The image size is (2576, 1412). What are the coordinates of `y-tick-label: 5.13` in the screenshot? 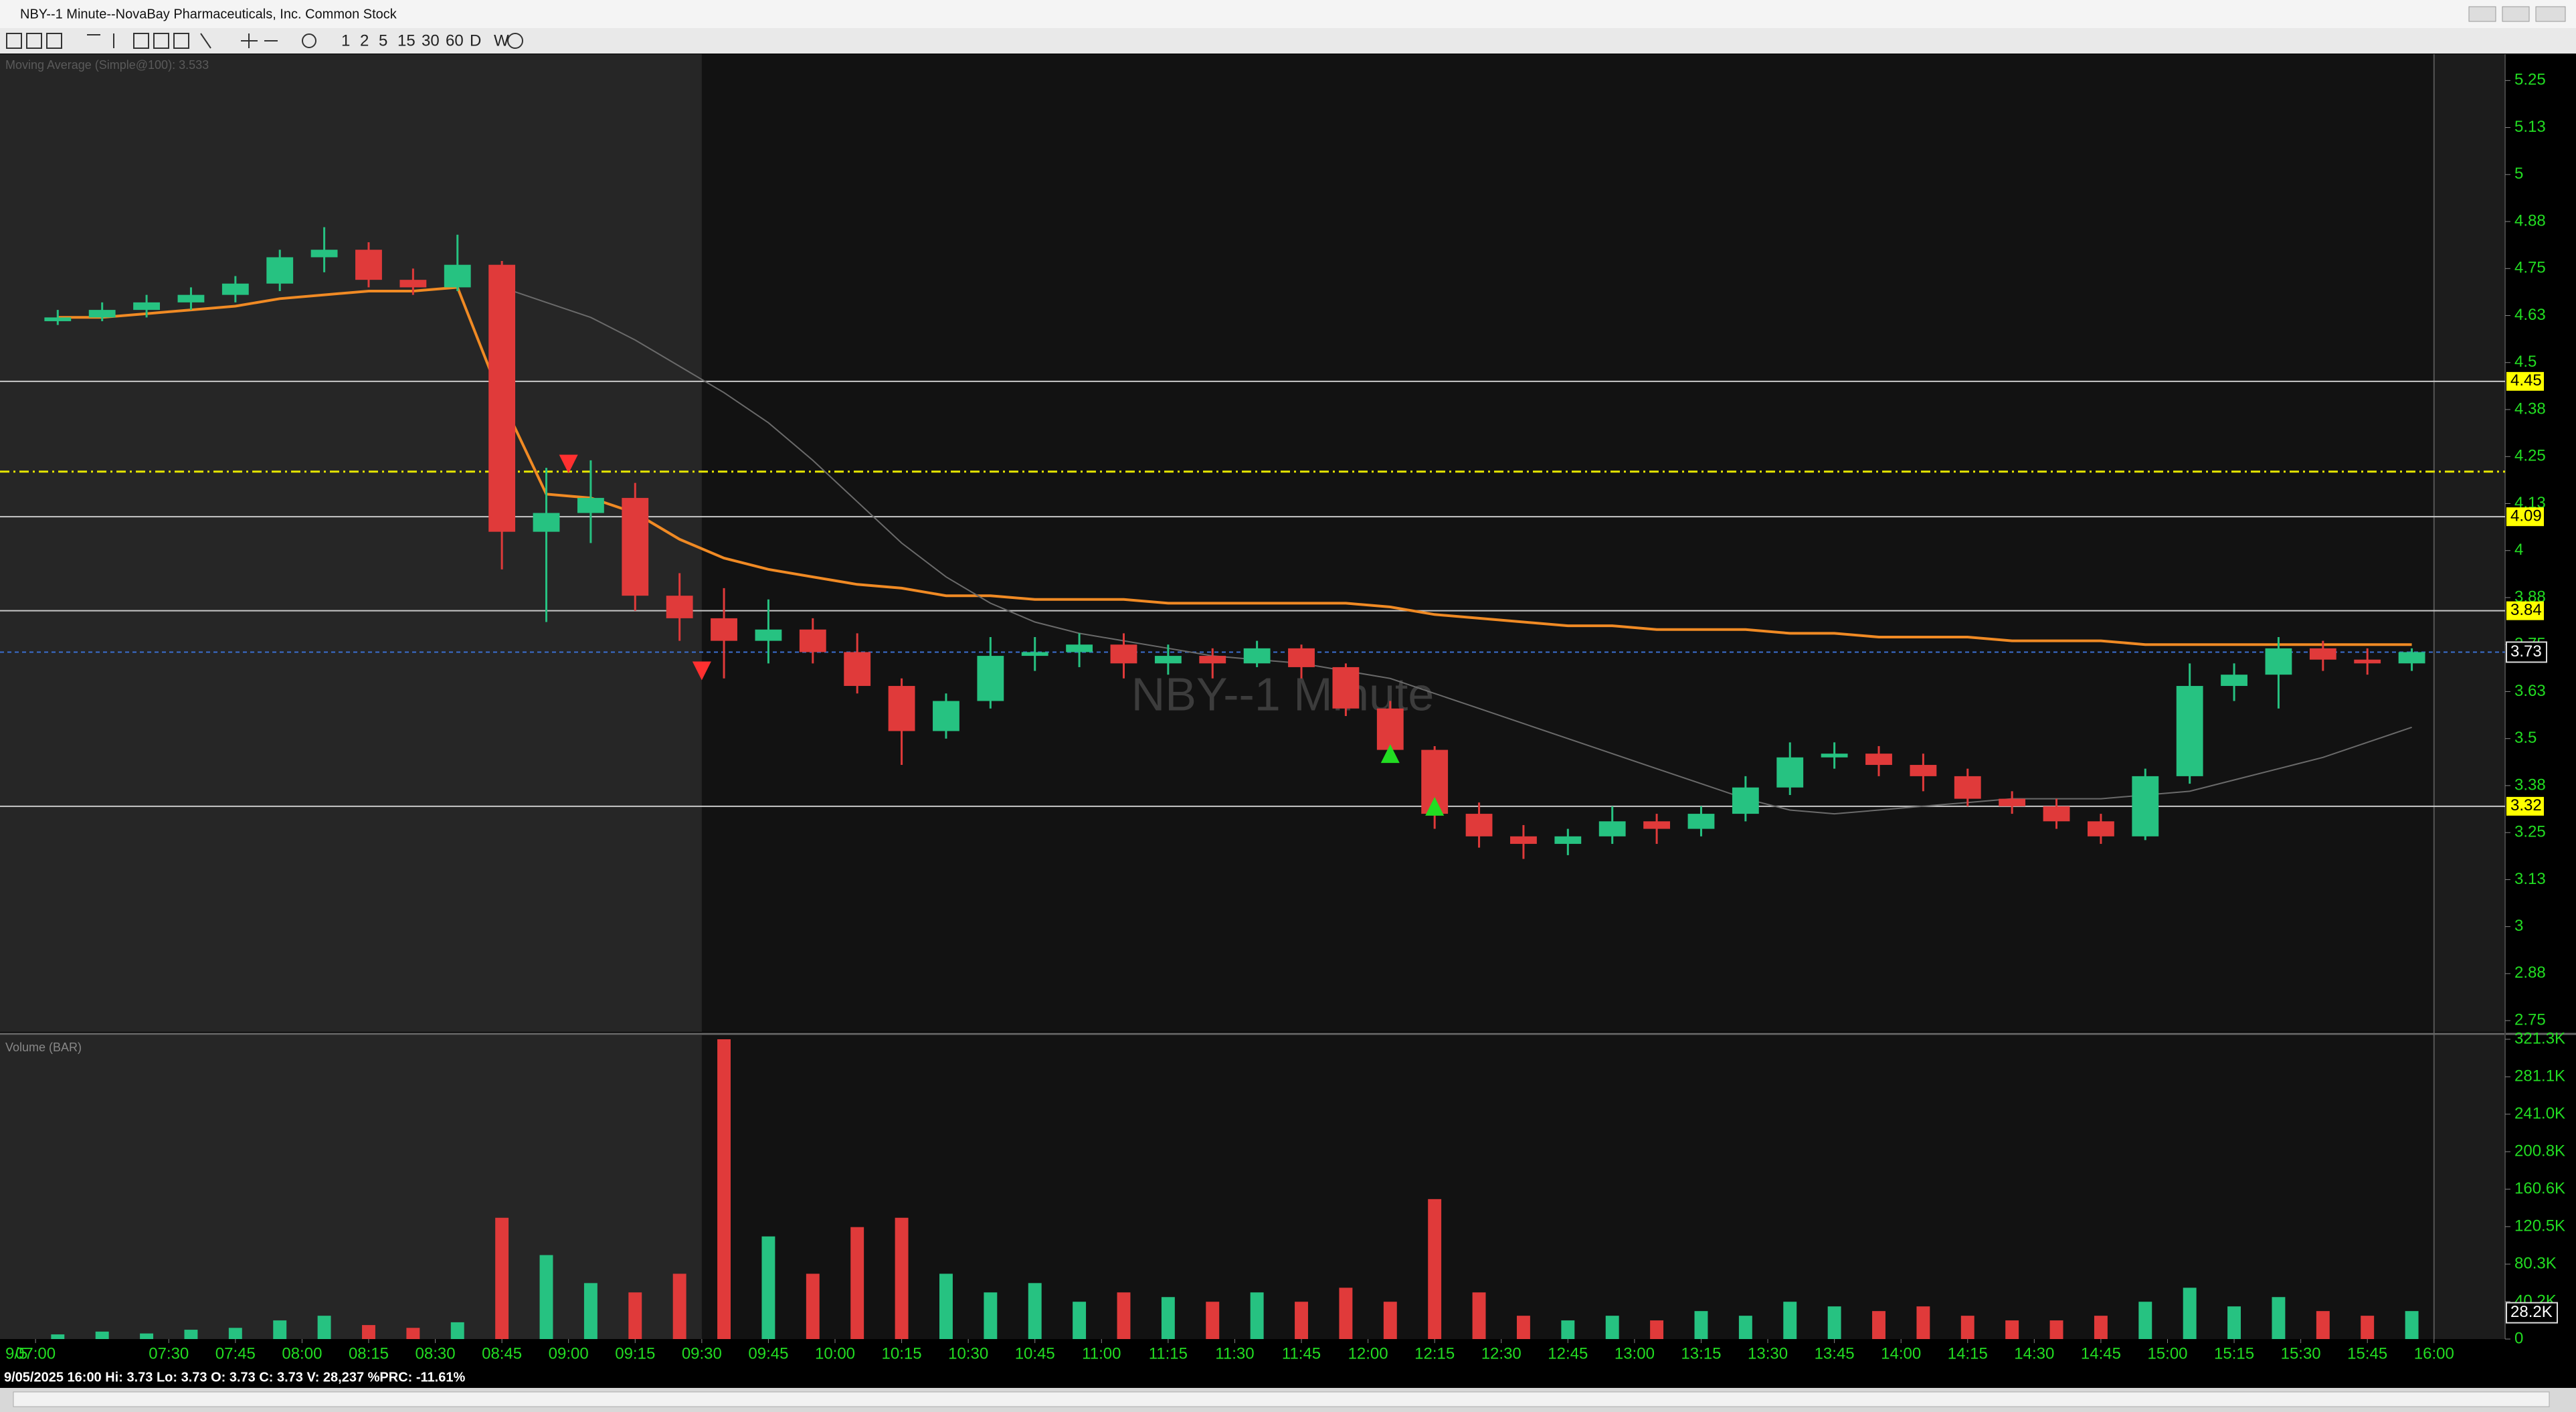 It's located at (2530, 127).